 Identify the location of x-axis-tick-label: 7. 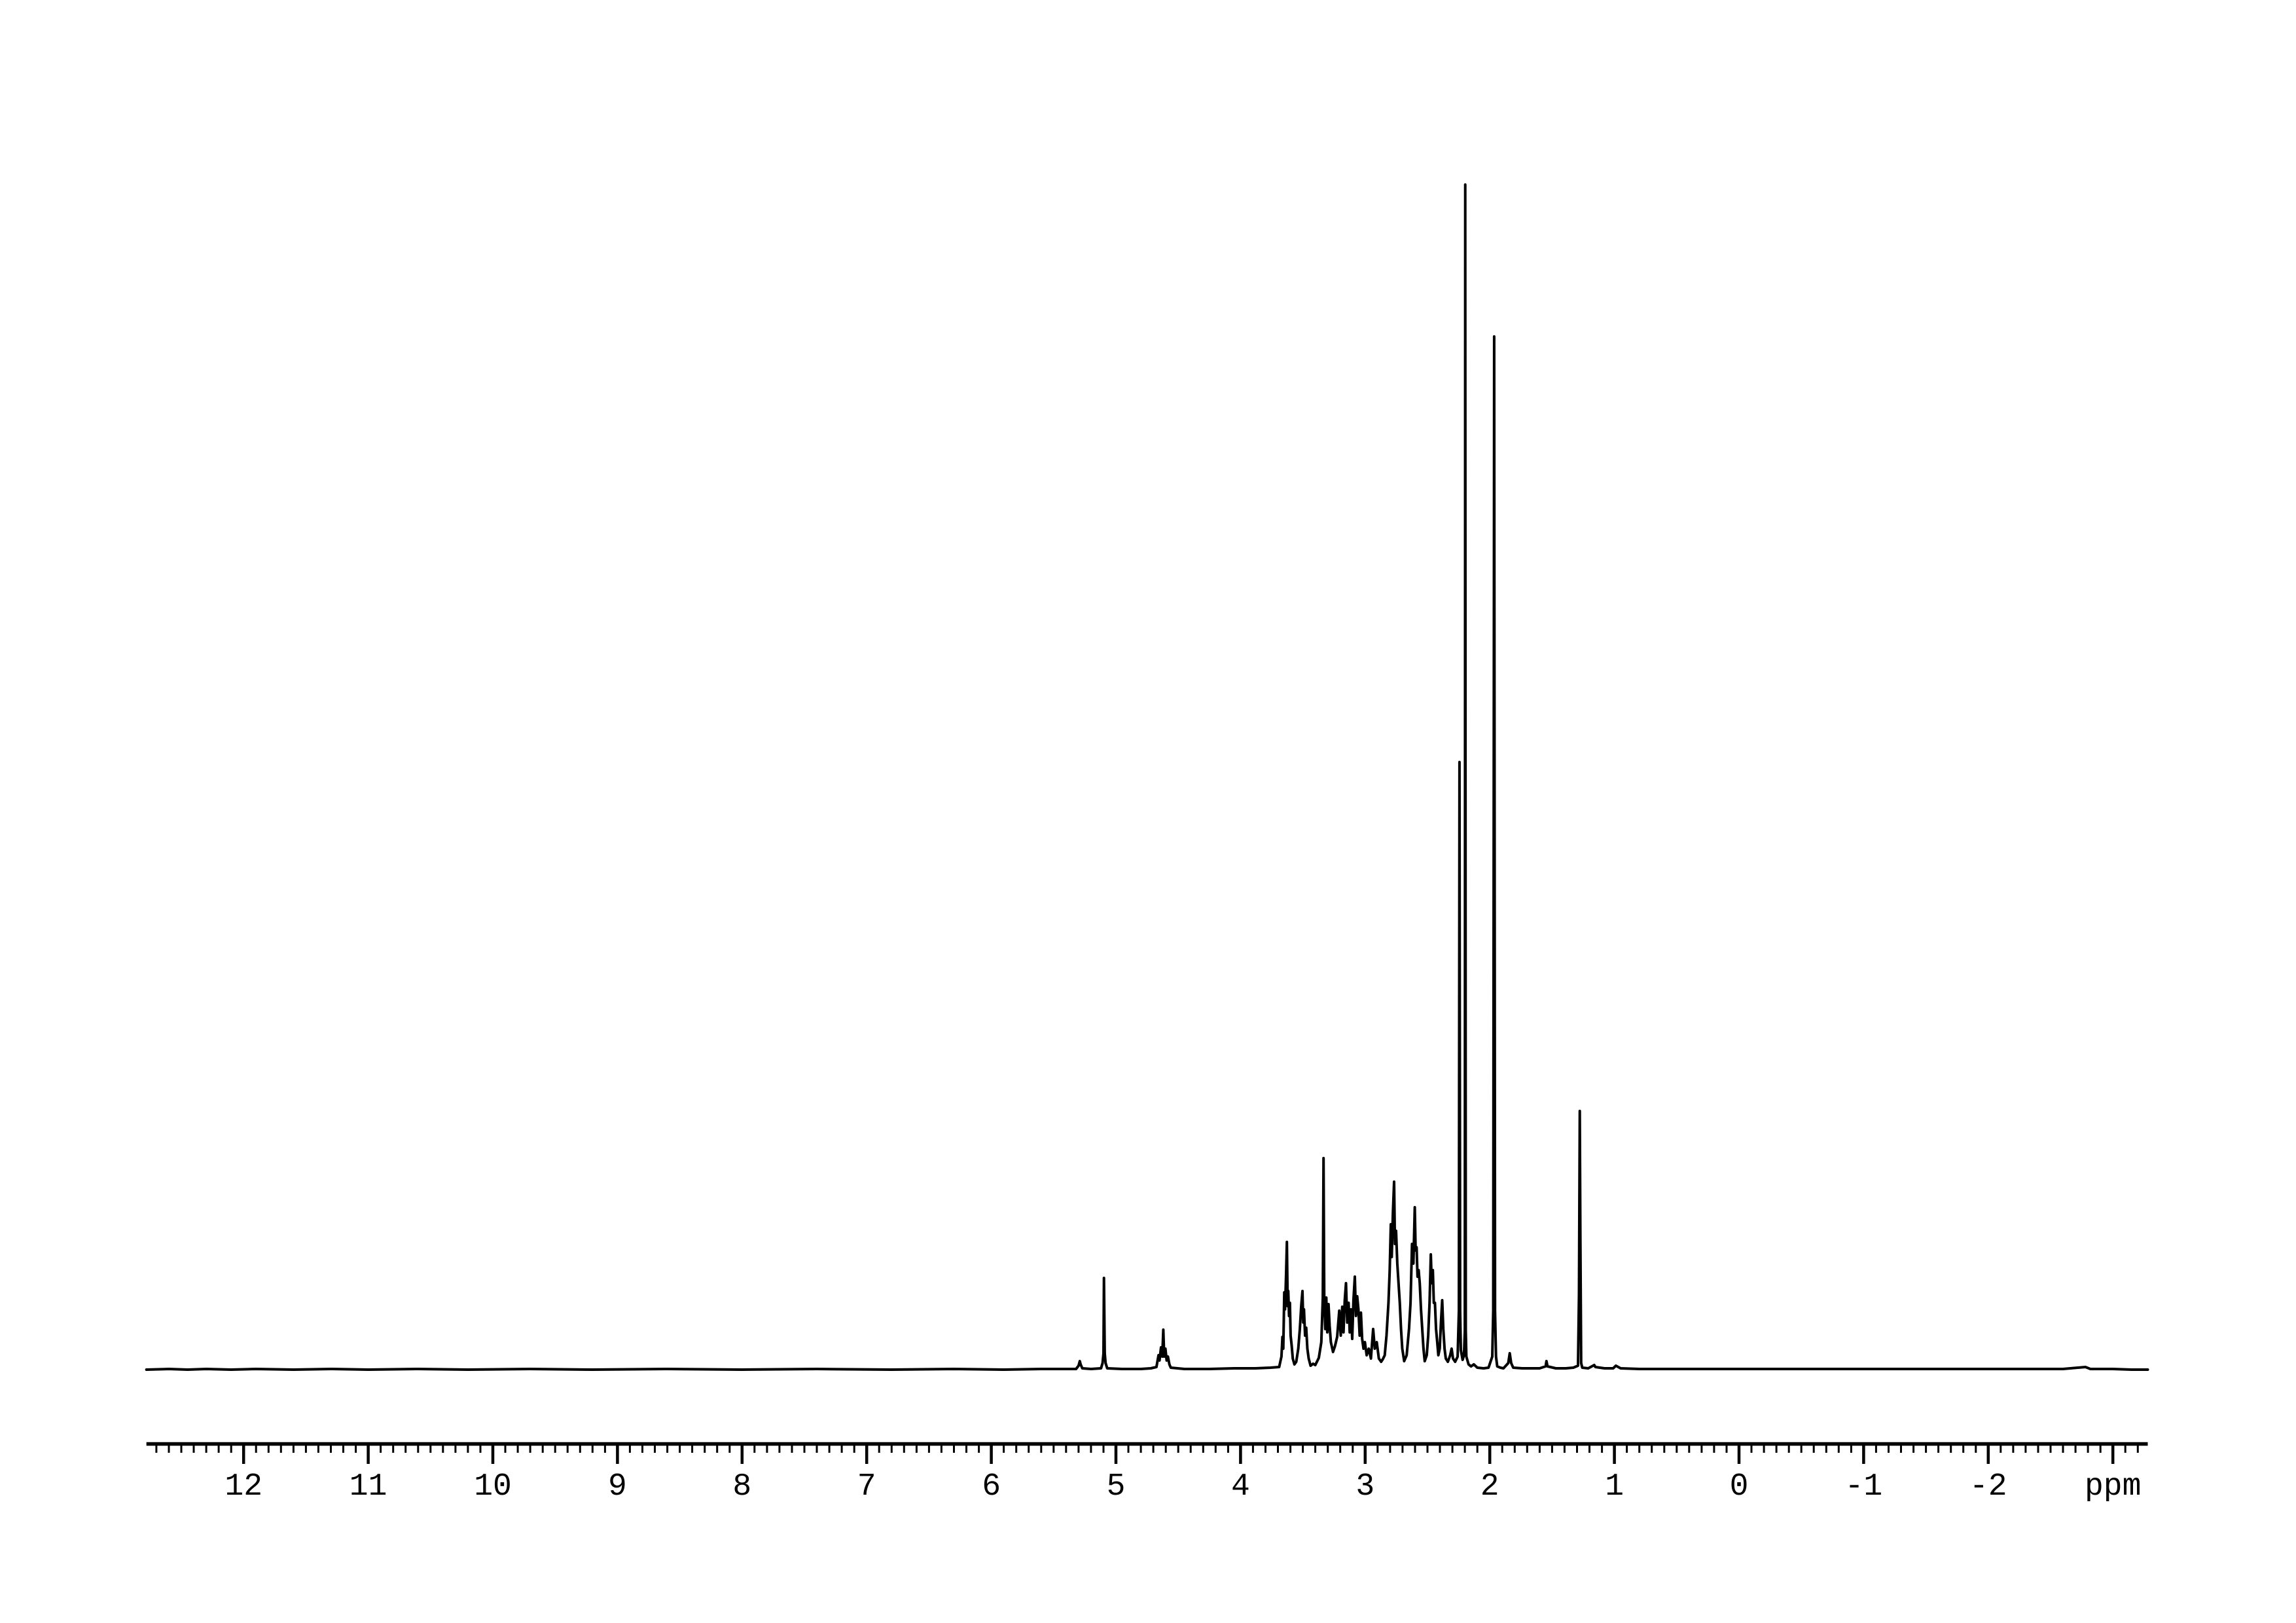
(866, 1486).